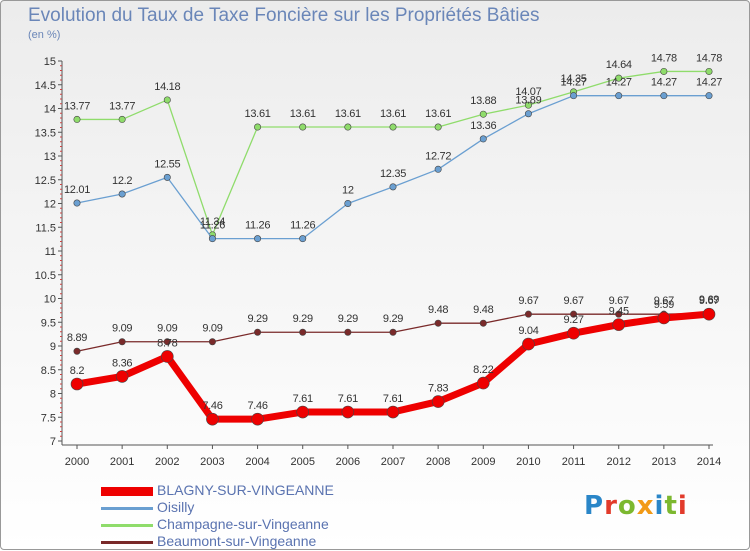  What do you see at coordinates (167, 164) in the screenshot?
I see `data-label: 12.55` at bounding box center [167, 164].